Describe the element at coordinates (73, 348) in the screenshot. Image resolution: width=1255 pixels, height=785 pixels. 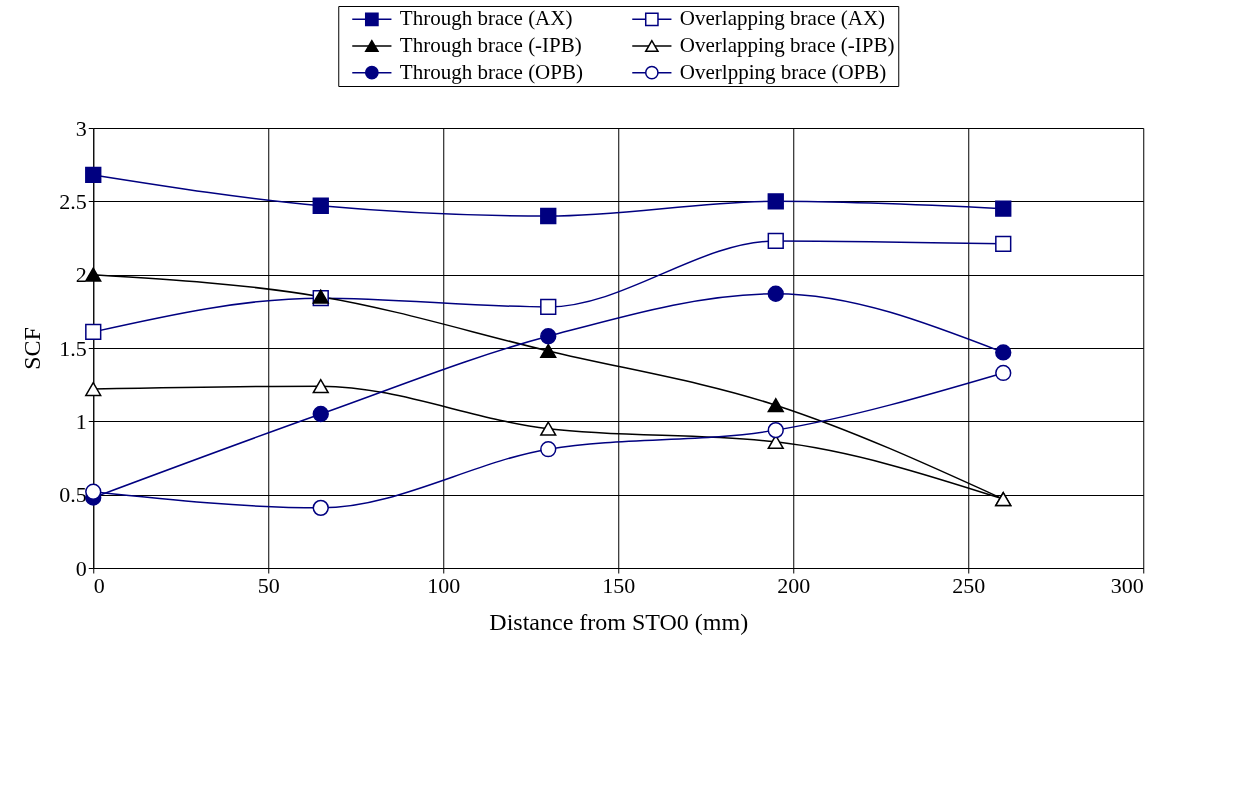
I see `y-tick-label: 1.5` at that location.